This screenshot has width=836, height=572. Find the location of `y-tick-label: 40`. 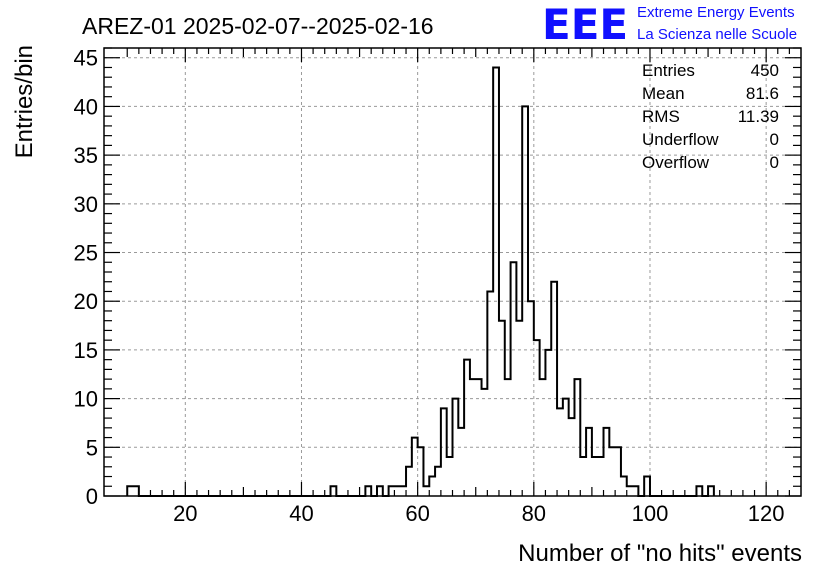

y-tick-label: 40 is located at coordinates (86, 106).